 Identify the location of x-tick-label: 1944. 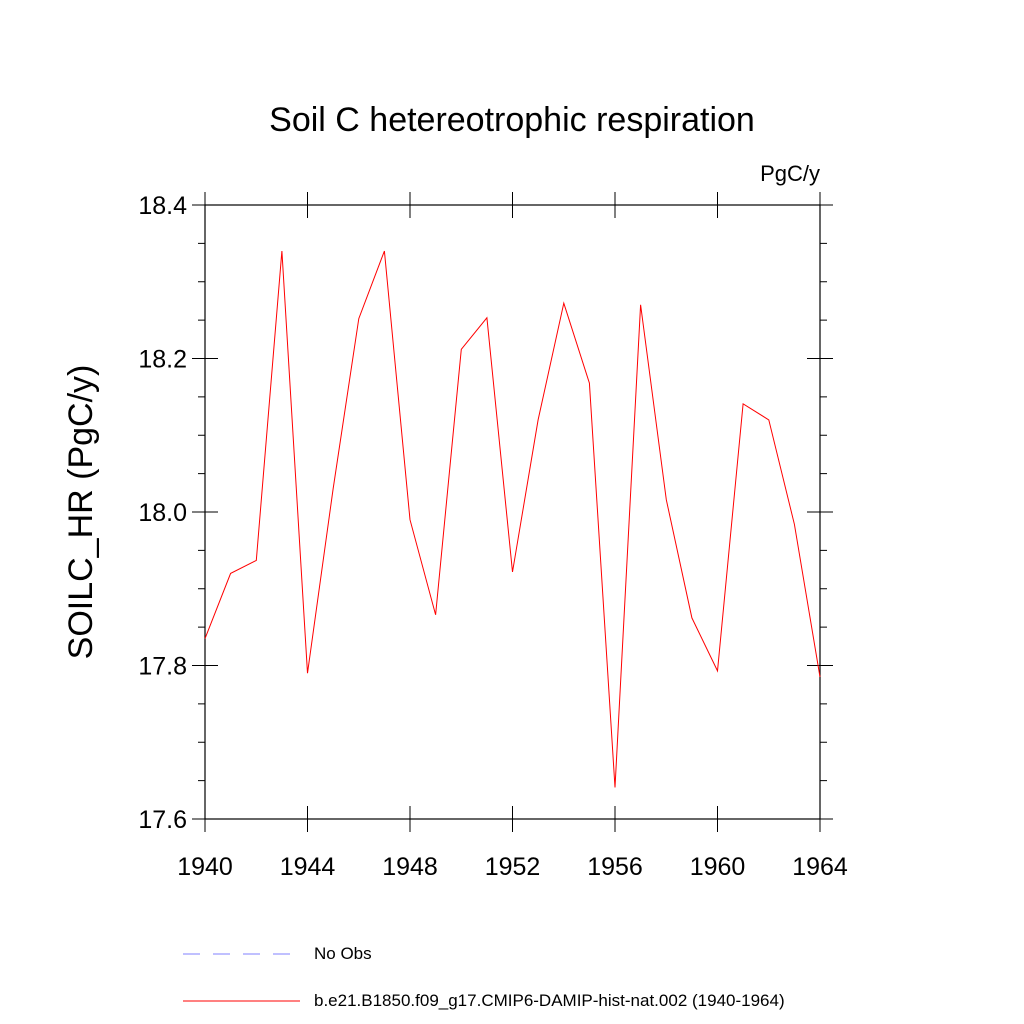
(308, 867).